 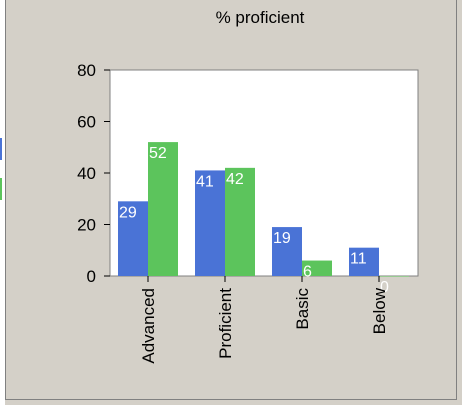 I want to click on data-label: 29, so click(x=128, y=212).